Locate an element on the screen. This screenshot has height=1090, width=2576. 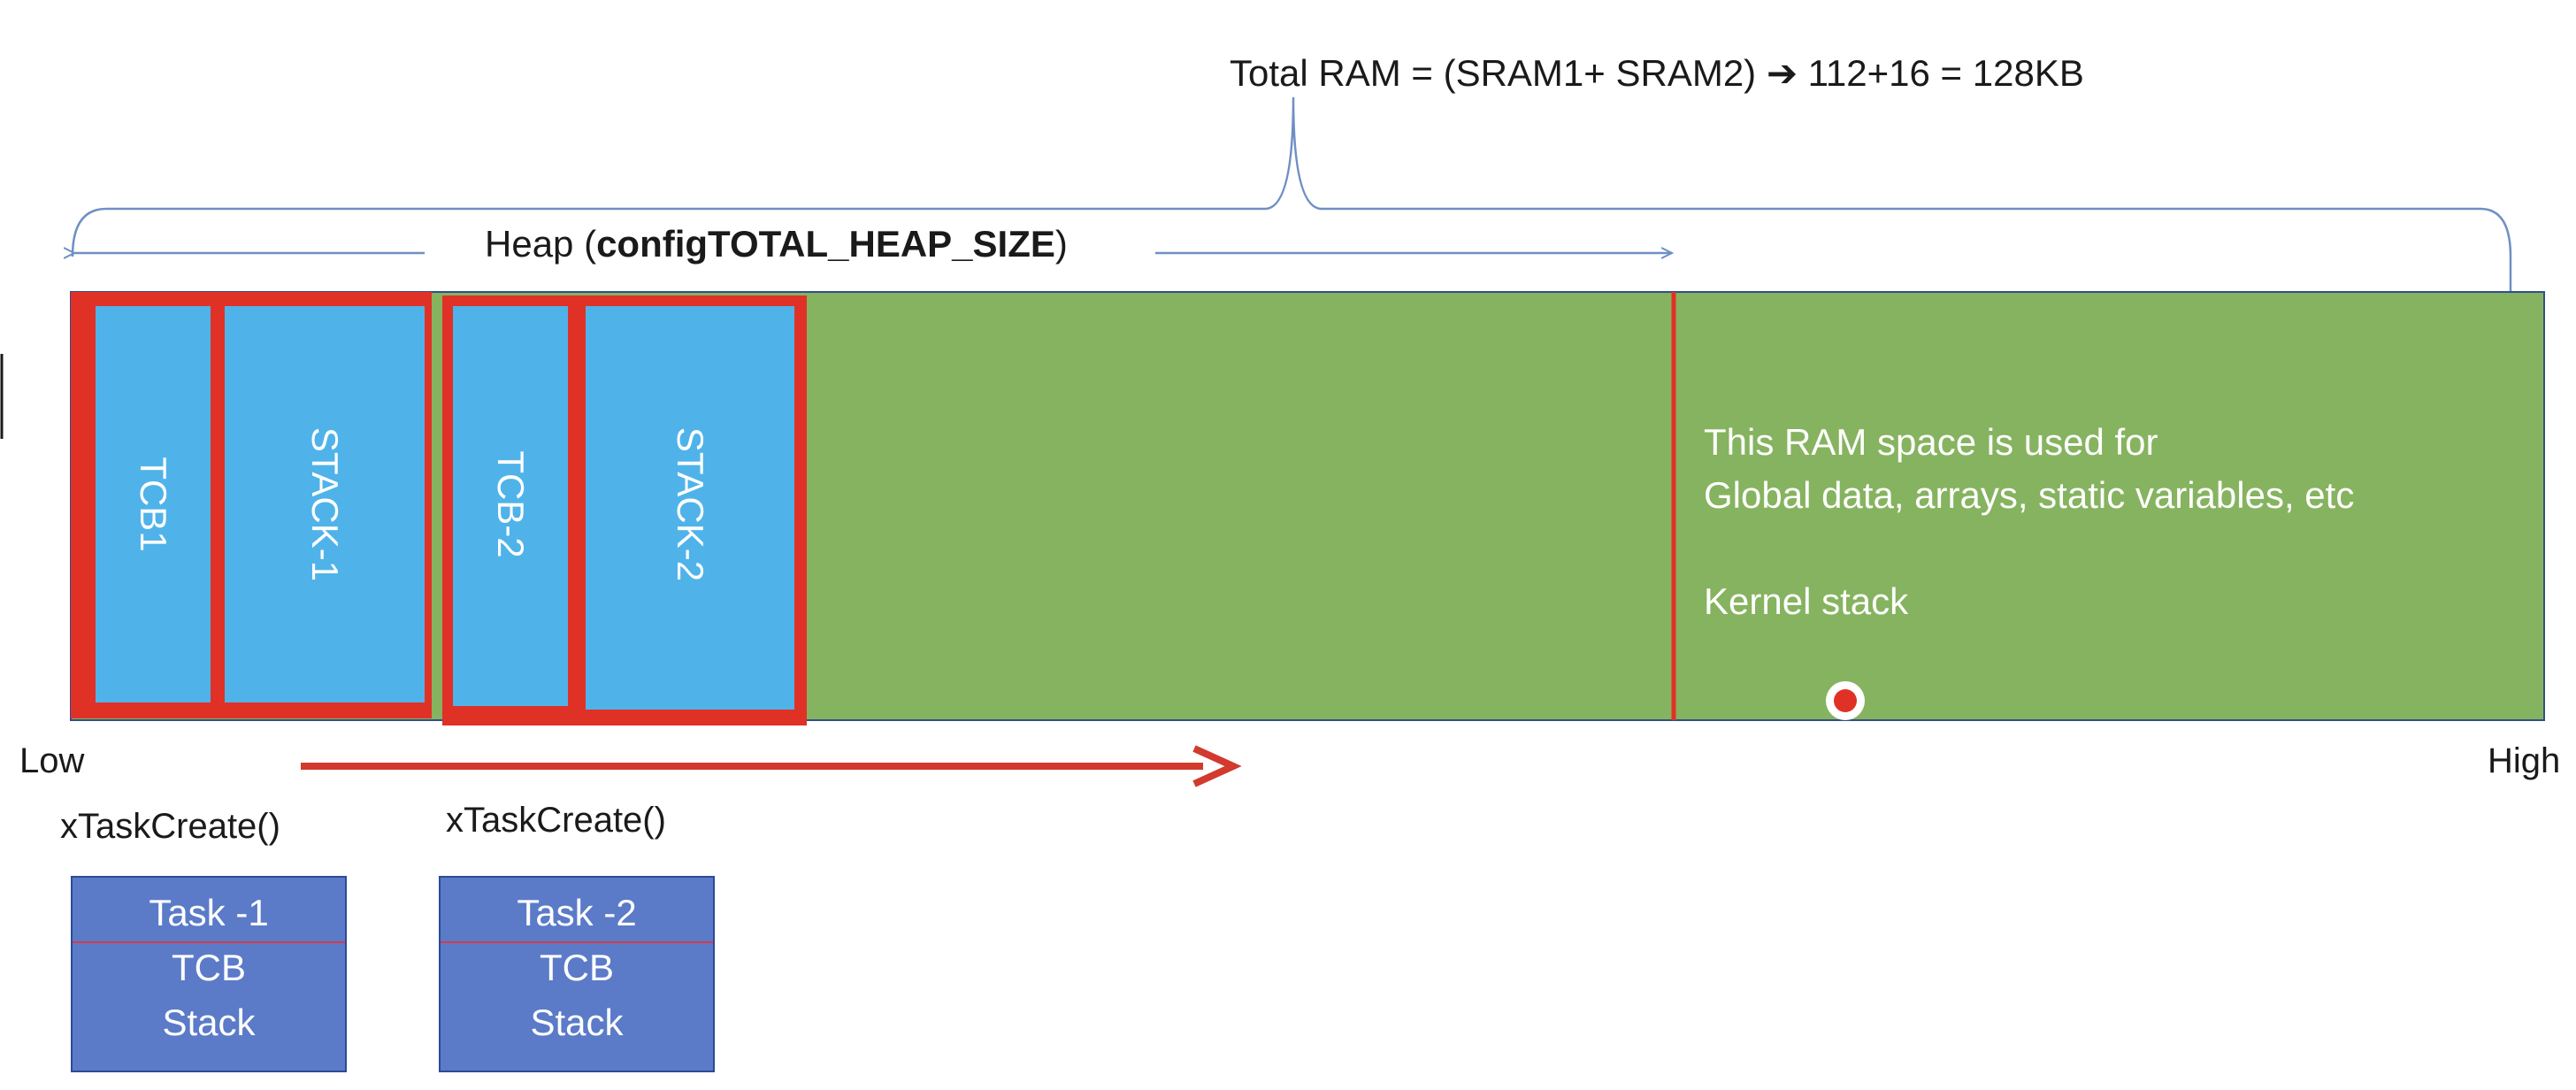
task1-box: Task -1 TCB Stack is located at coordinates (209, 974).